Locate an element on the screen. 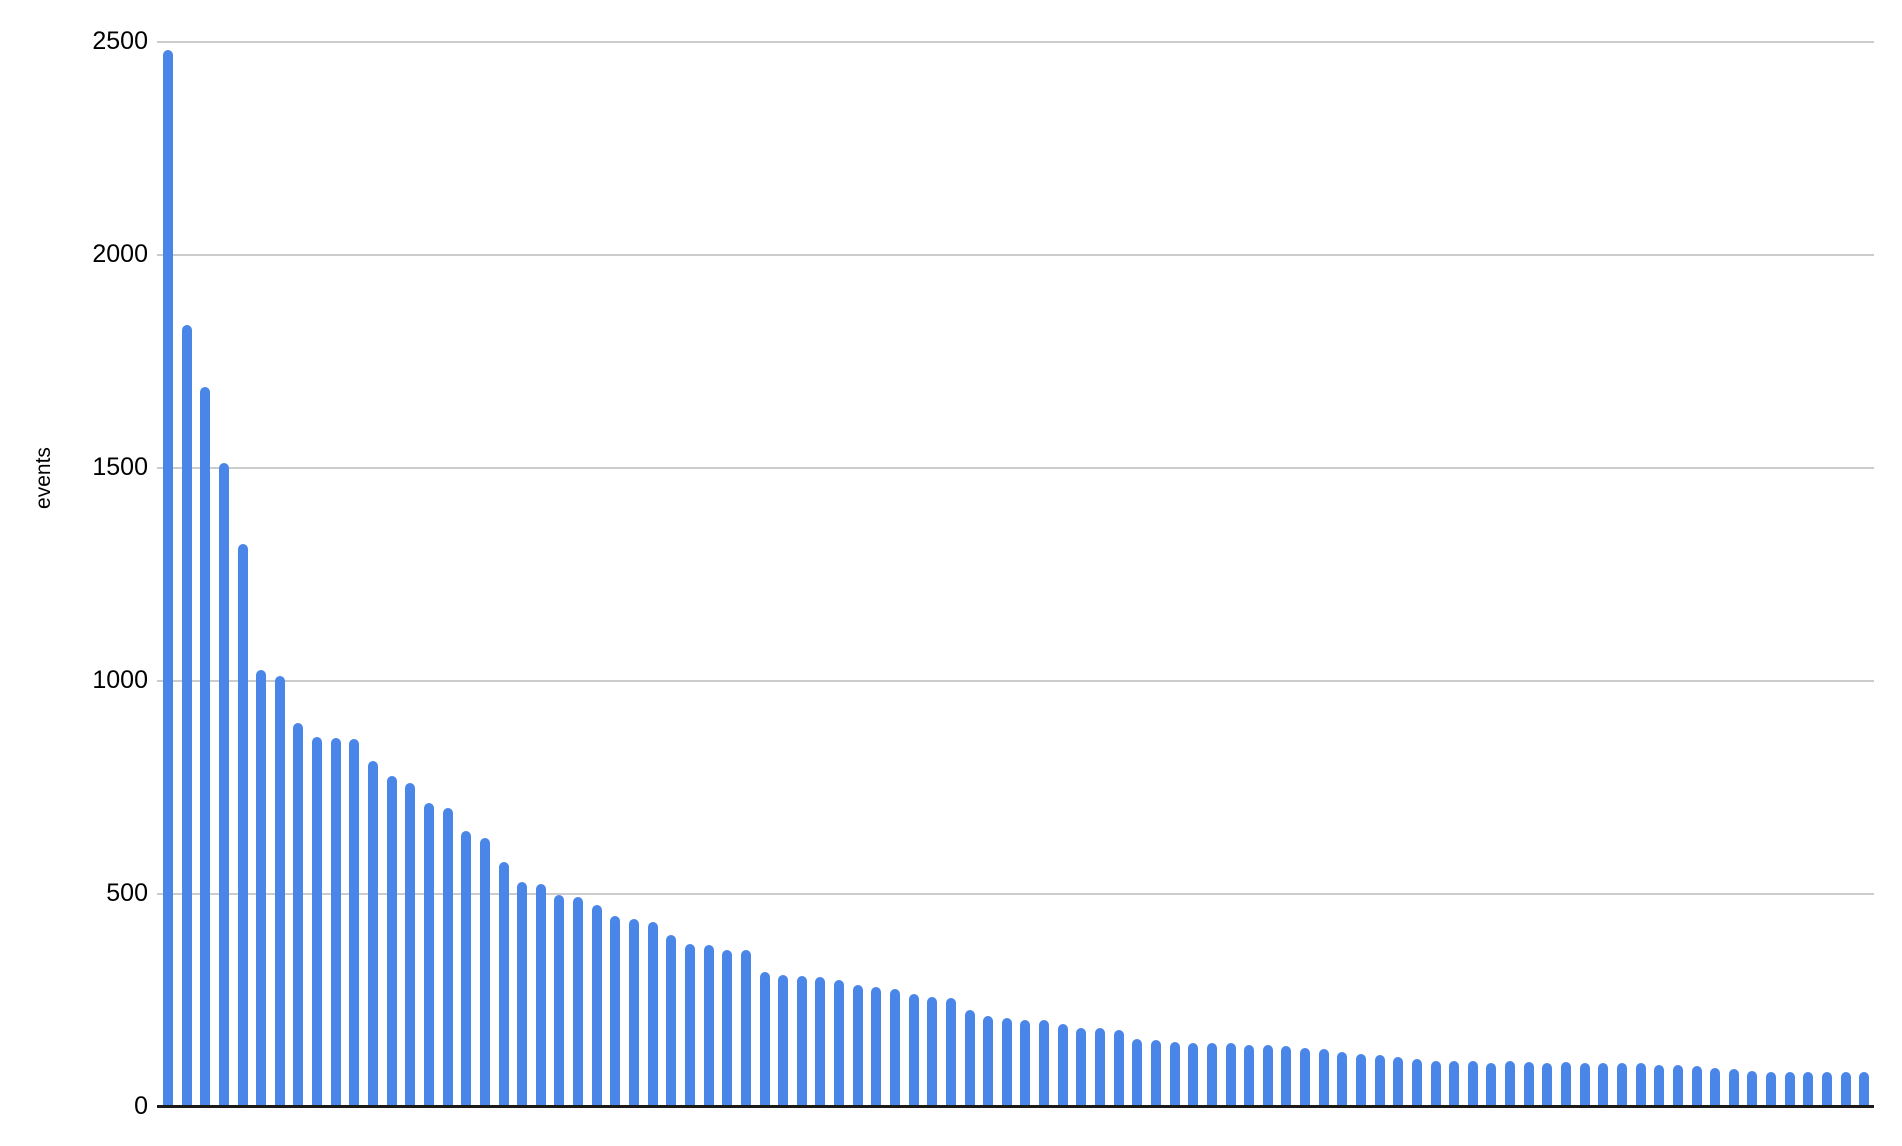 Image resolution: width=1902 pixels, height=1146 pixels. gridline-2000 is located at coordinates (1015, 254).